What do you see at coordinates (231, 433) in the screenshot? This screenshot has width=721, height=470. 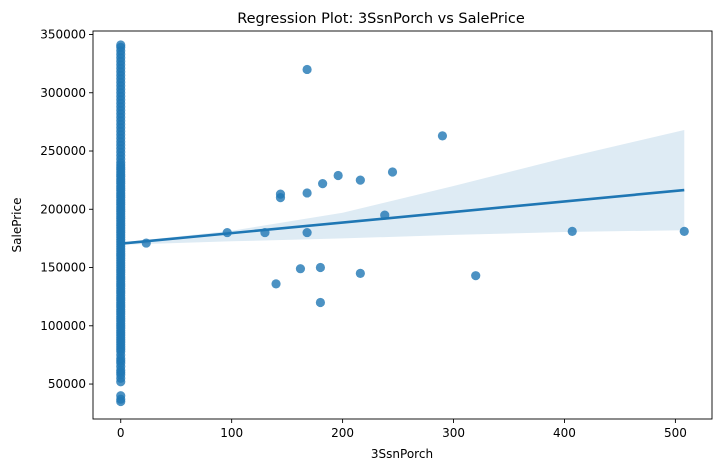 I see `x-tick-label: 100` at bounding box center [231, 433].